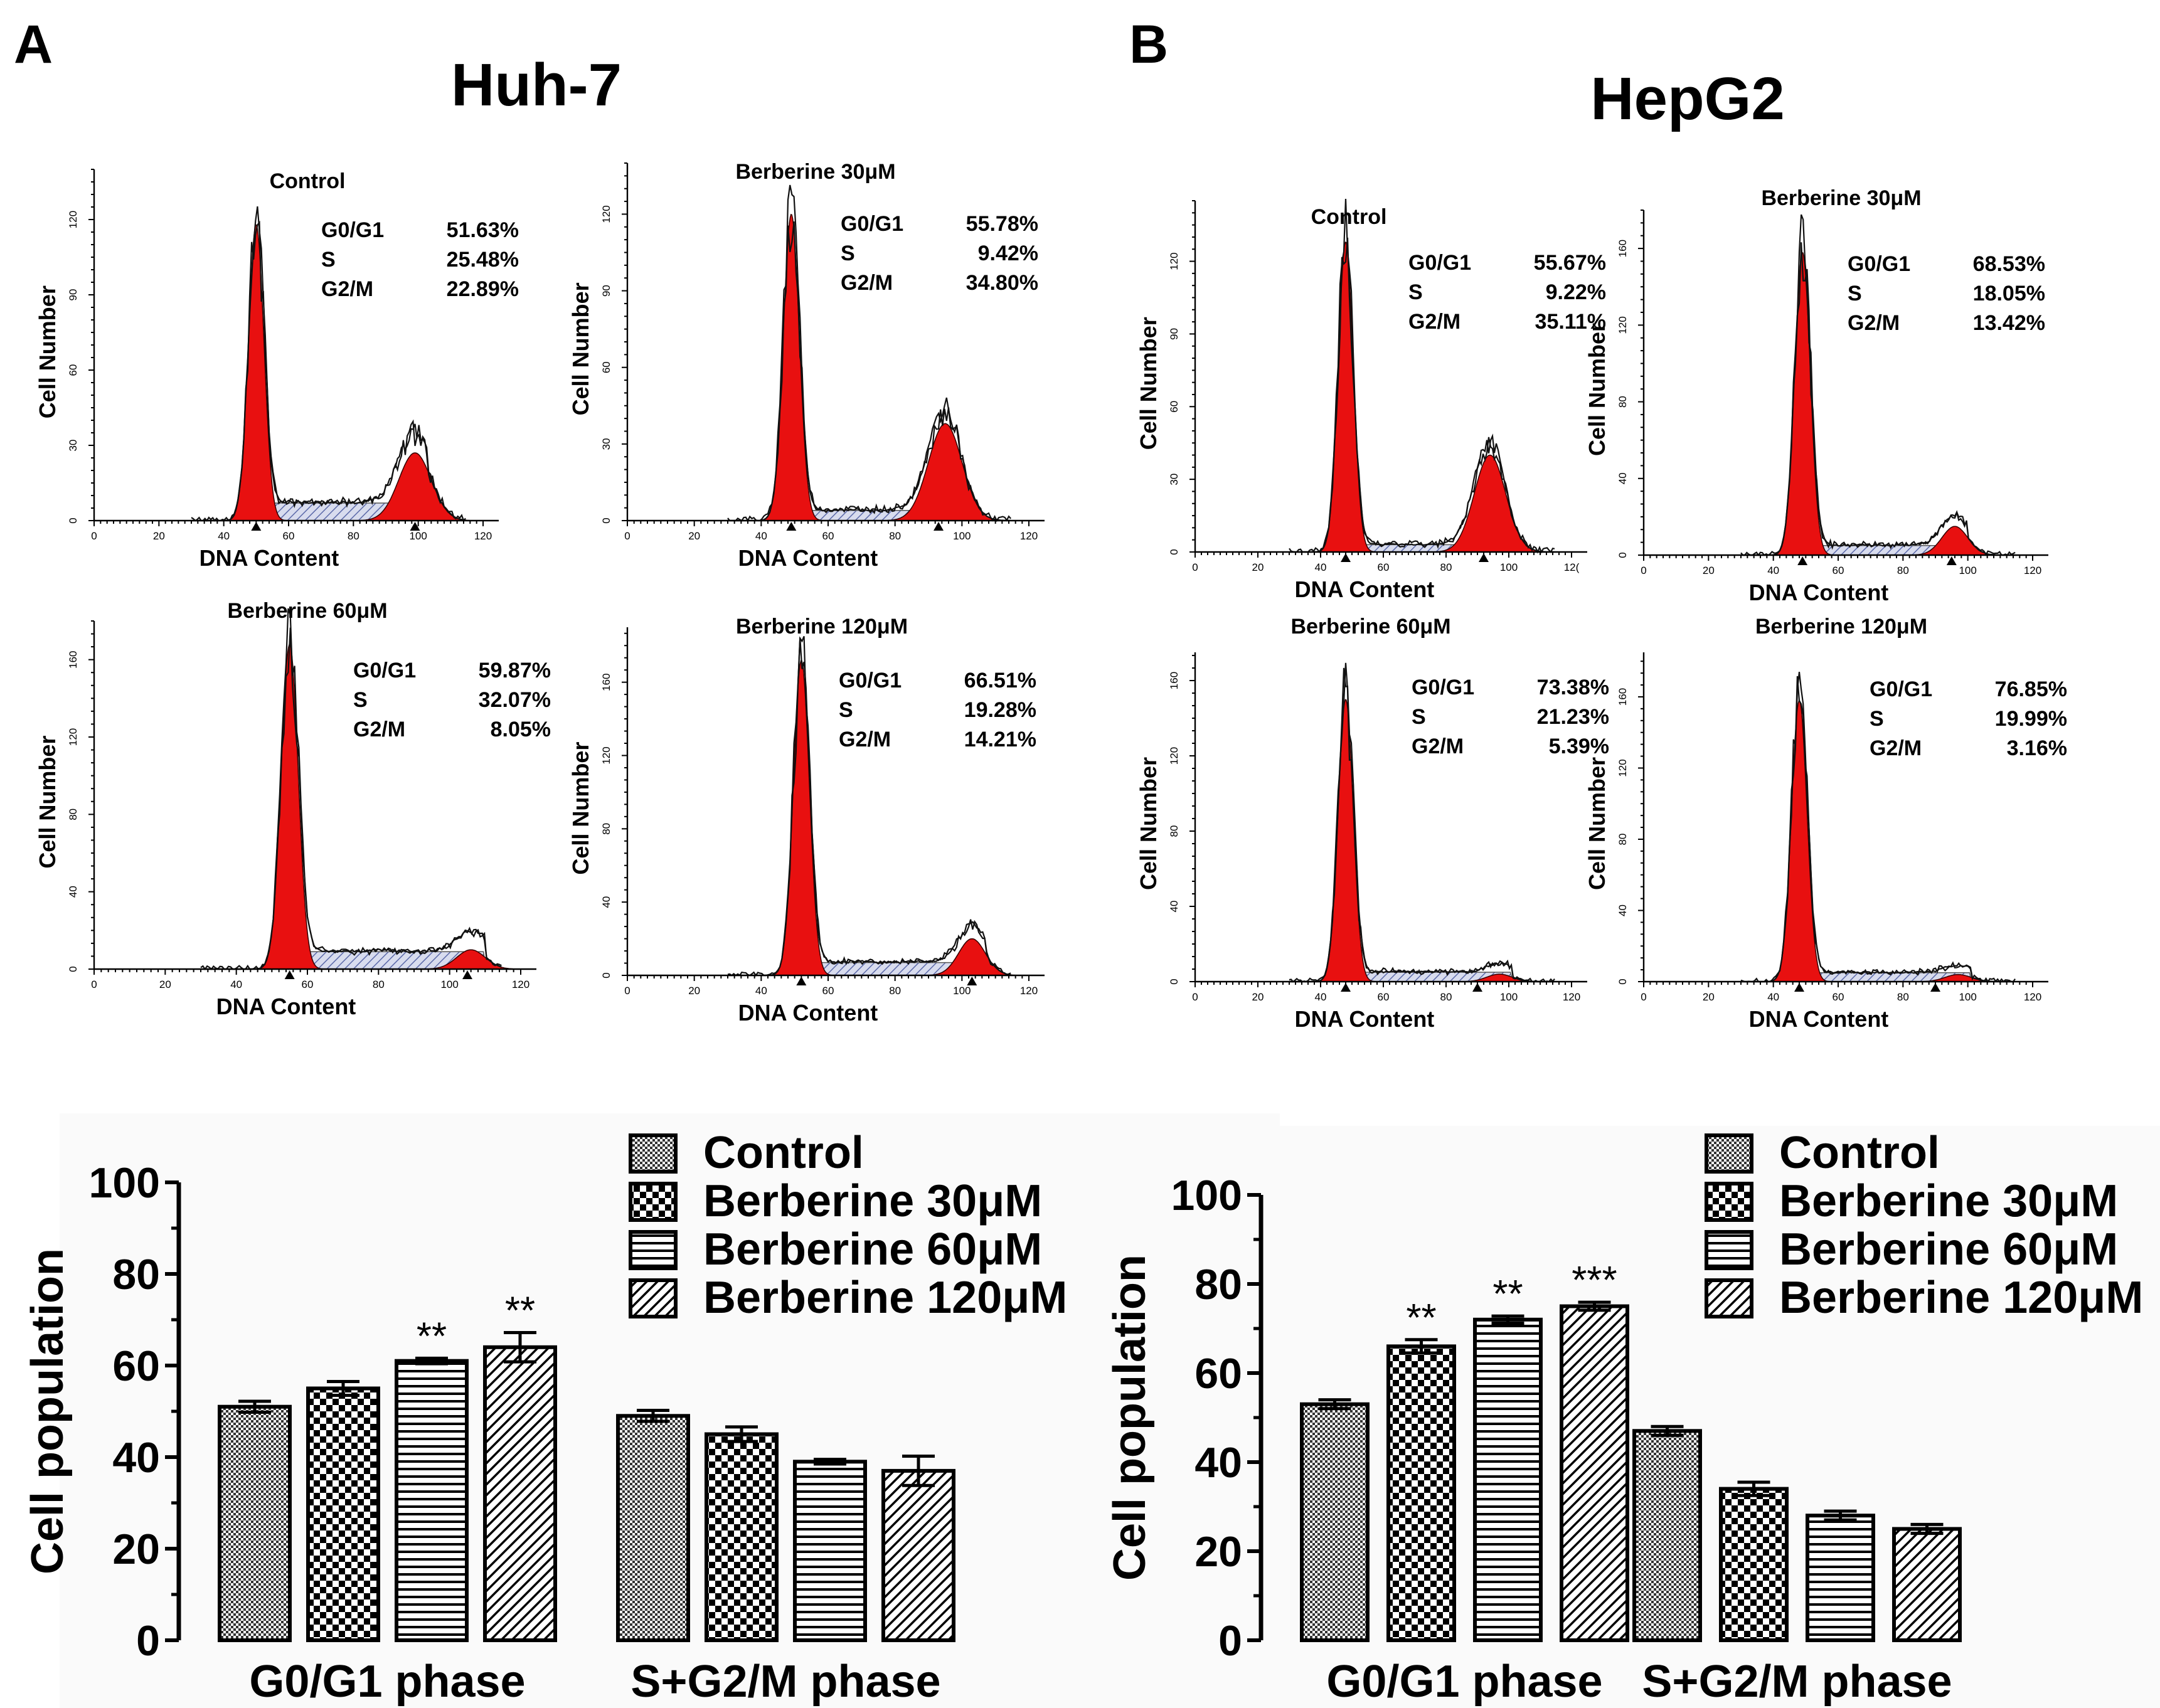 This screenshot has width=2160, height=1708. What do you see at coordinates (2031, 689) in the screenshot?
I see `phase-percentage: 76.85%` at bounding box center [2031, 689].